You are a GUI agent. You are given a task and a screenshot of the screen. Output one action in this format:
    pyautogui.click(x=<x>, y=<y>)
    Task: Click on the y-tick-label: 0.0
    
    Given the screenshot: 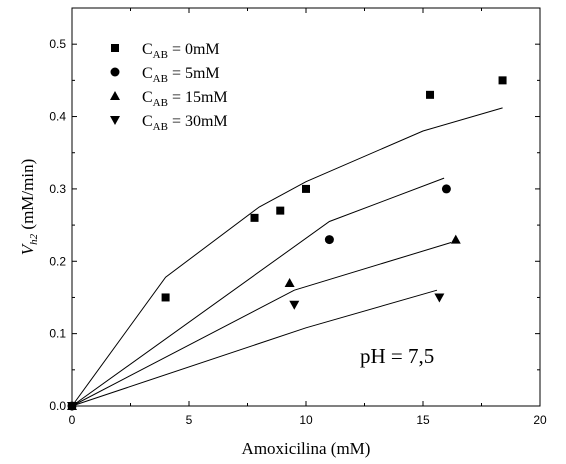 What is the action you would take?
    pyautogui.click(x=57, y=406)
    